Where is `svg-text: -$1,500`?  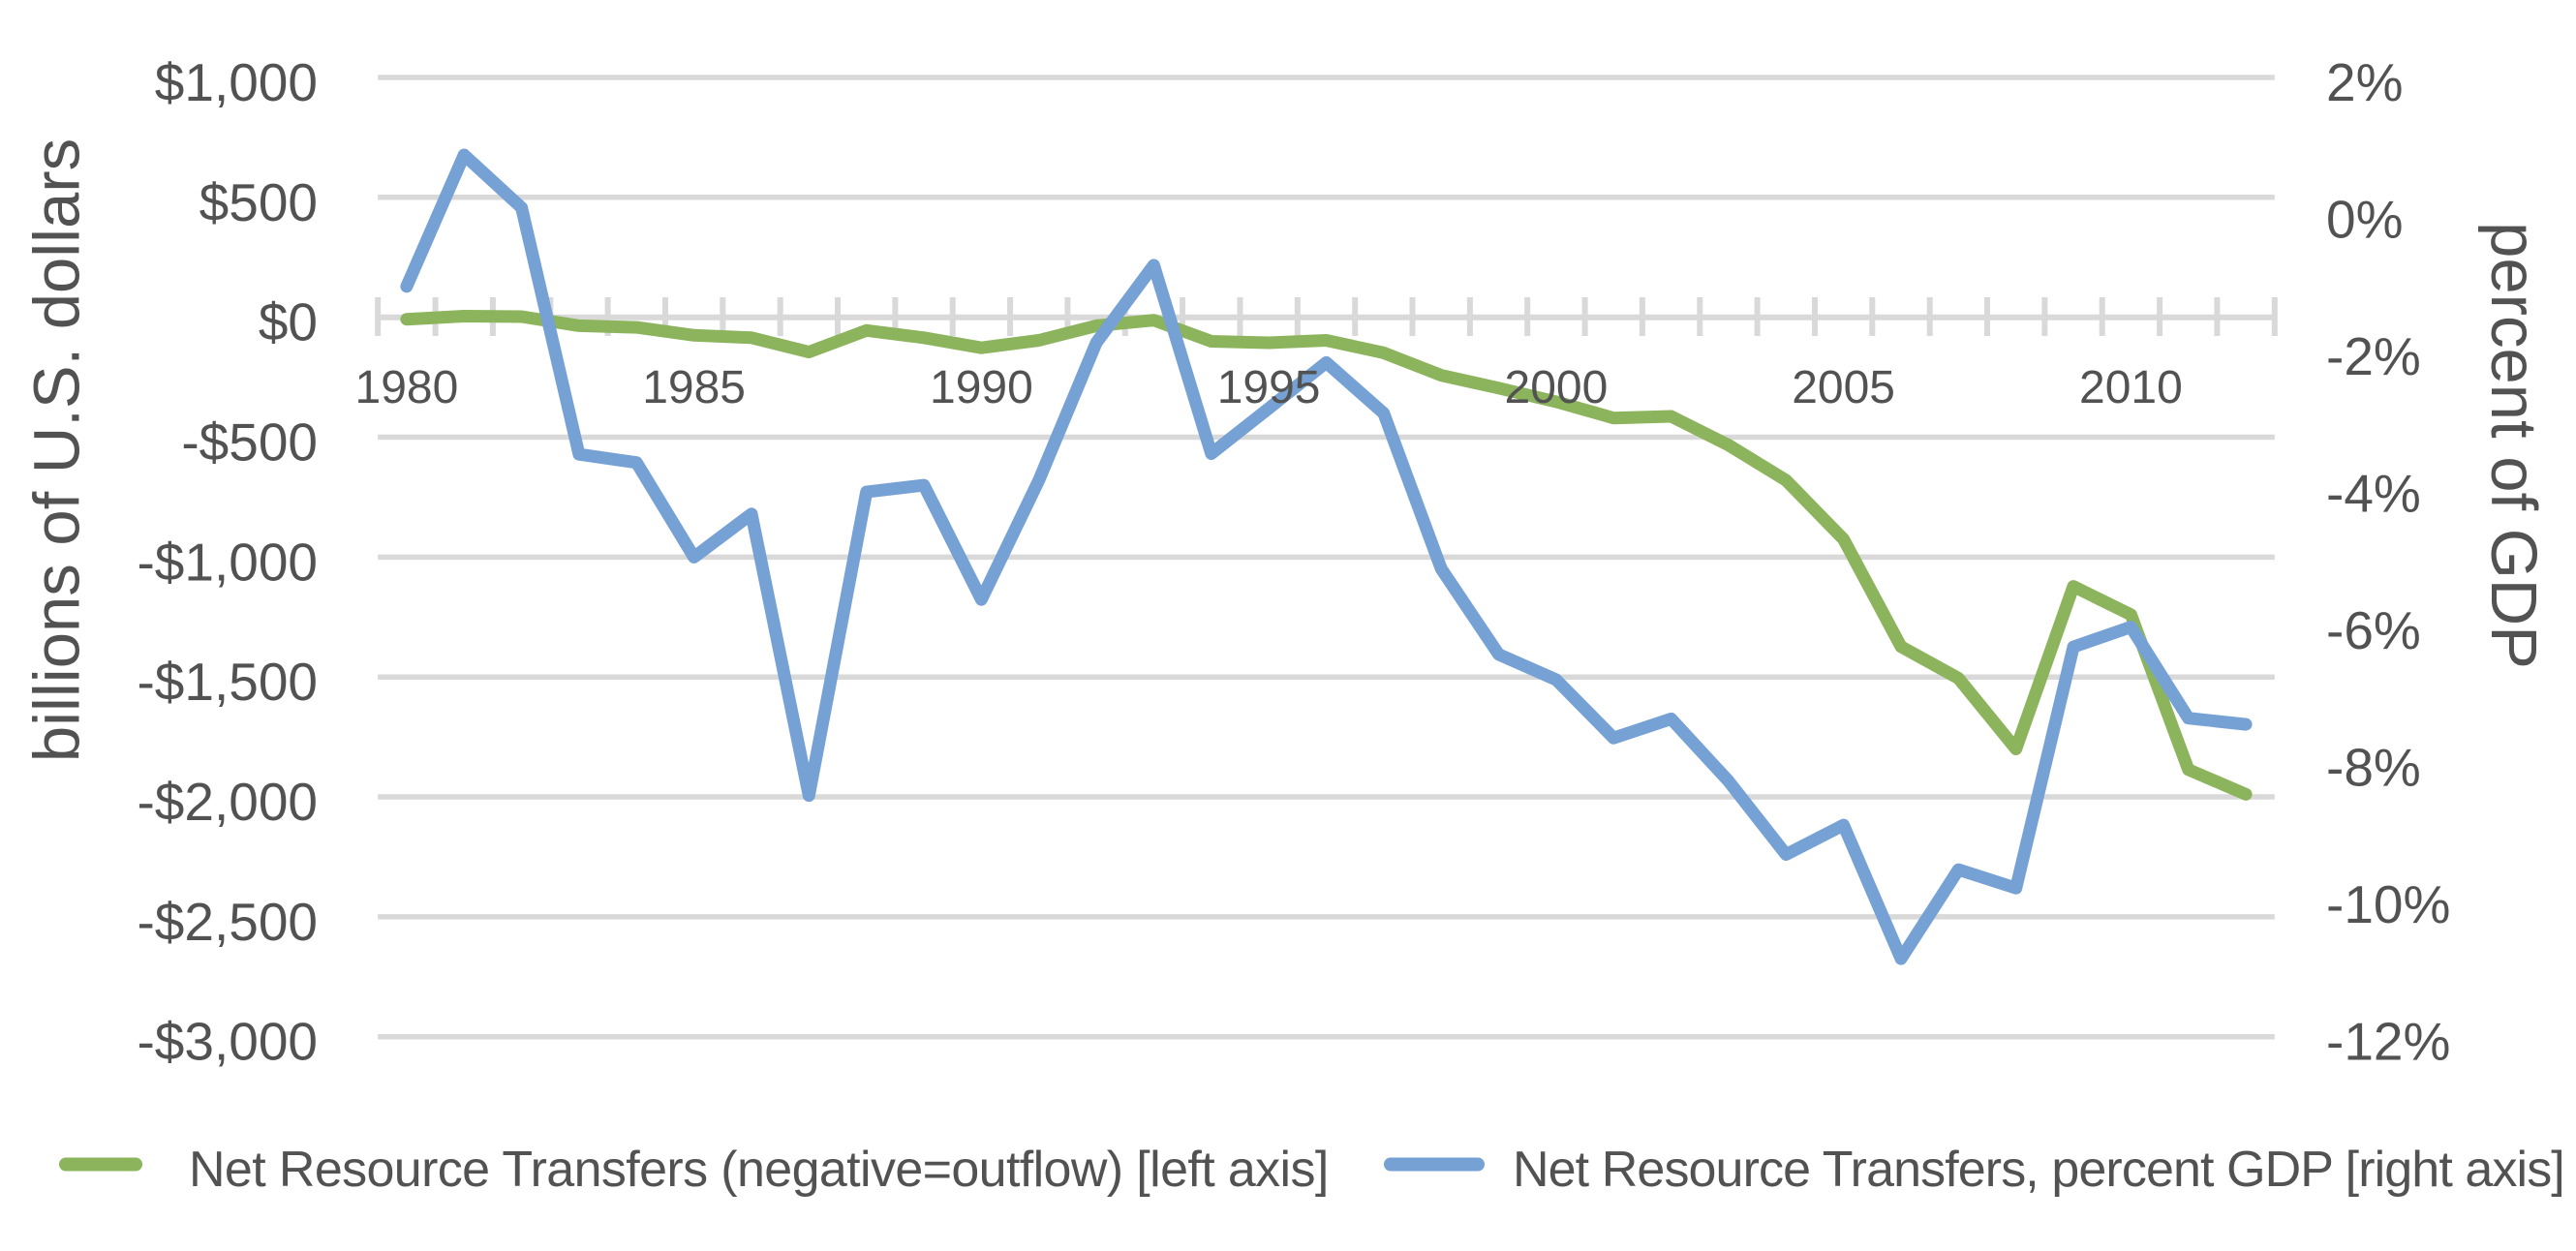
svg-text: -$1,500 is located at coordinates (227, 682).